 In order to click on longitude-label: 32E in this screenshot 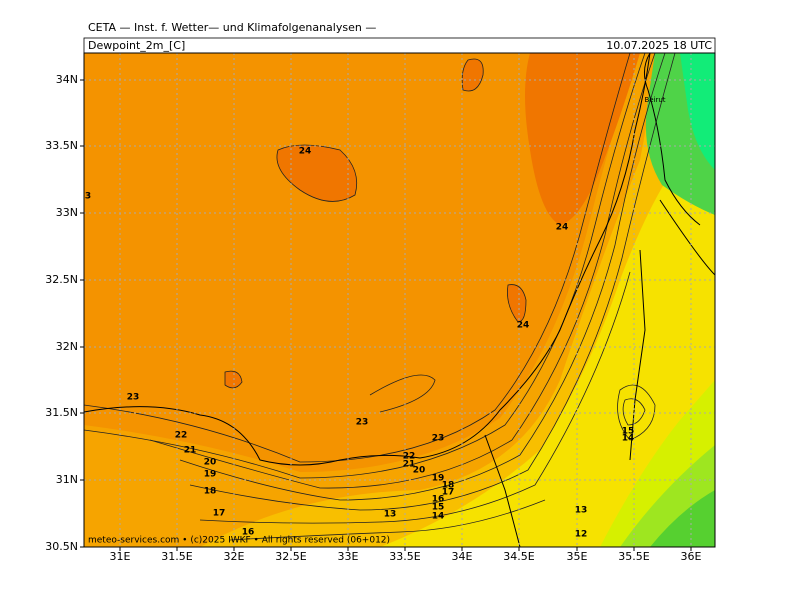, I will do `click(234, 556)`.